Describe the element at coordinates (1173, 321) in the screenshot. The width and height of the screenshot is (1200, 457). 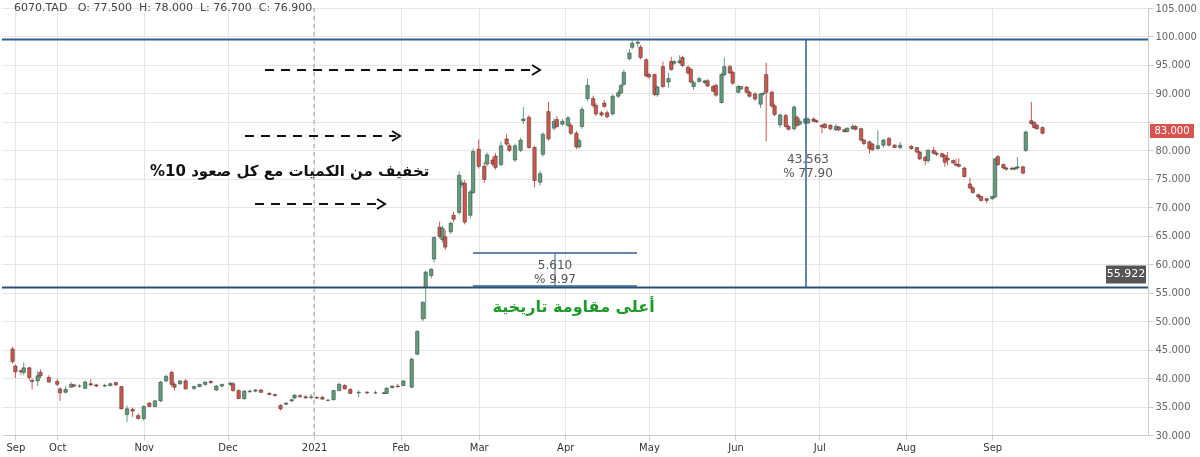
I see `y-tick-label: 50.000` at that location.